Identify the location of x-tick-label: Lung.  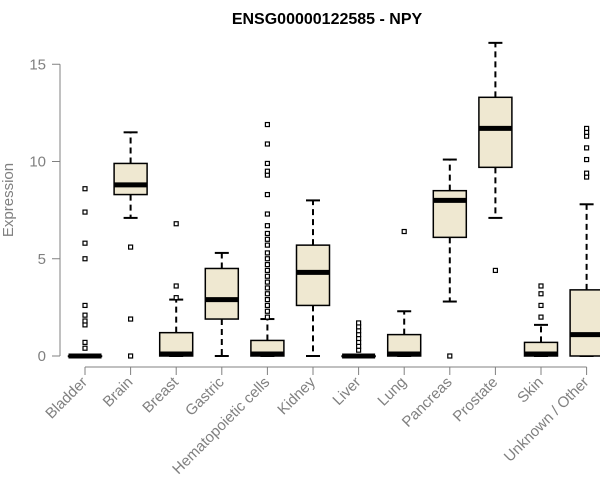
(392, 392).